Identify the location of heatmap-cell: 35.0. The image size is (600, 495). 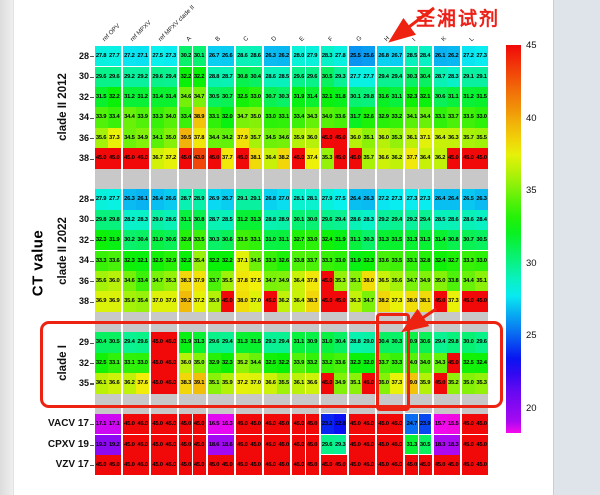
(171, 138).